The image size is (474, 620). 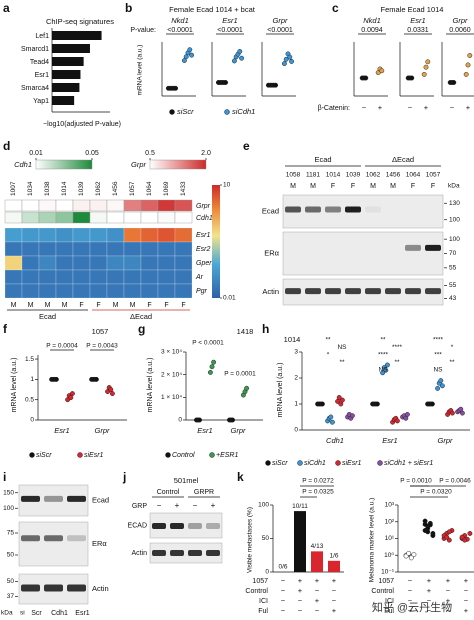 What do you see at coordinates (390, 505) in the screenshot?
I see `y-tick-label: 10³` at bounding box center [390, 505].